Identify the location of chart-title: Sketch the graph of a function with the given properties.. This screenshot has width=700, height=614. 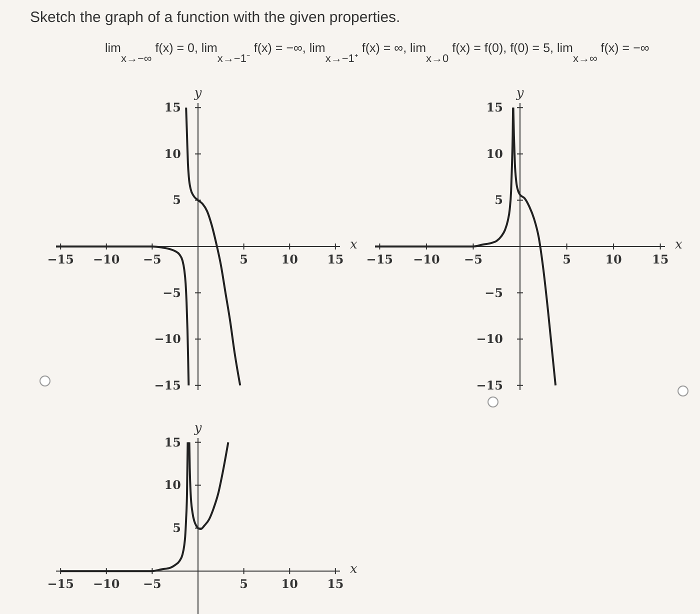
(215, 17).